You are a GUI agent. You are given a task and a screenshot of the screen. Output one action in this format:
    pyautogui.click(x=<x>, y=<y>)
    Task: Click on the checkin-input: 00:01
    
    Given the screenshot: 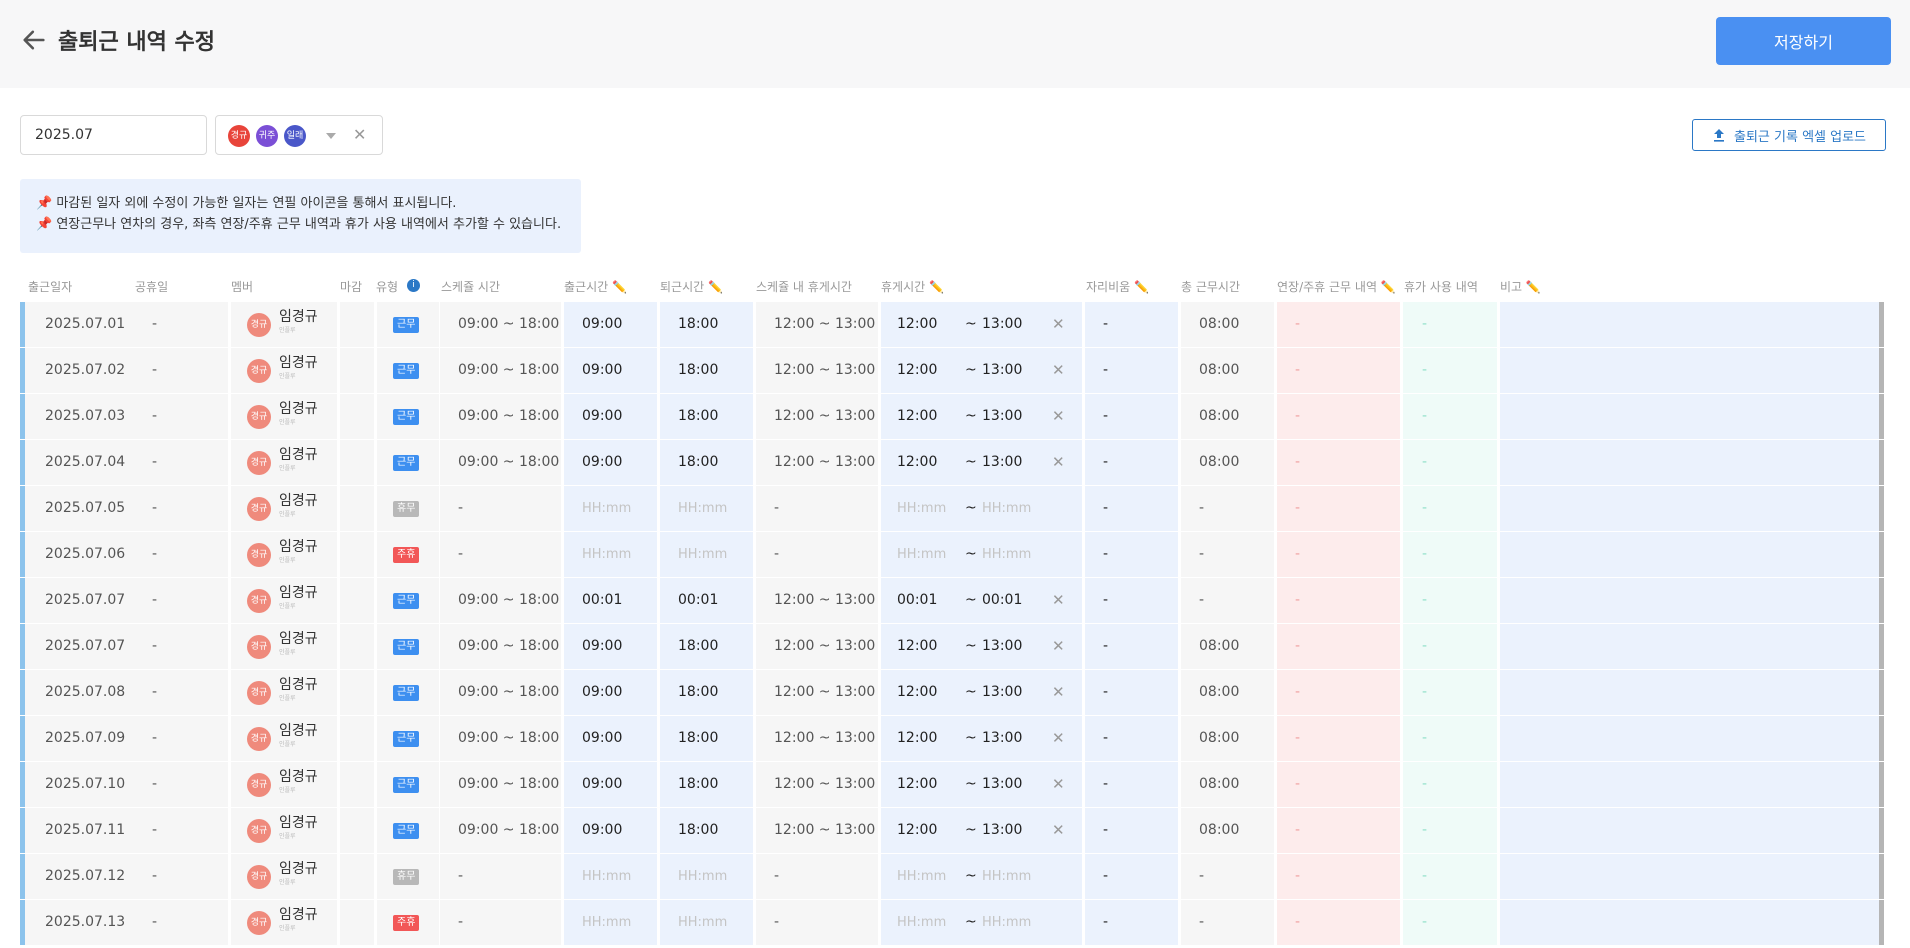 What is the action you would take?
    pyautogui.click(x=602, y=600)
    